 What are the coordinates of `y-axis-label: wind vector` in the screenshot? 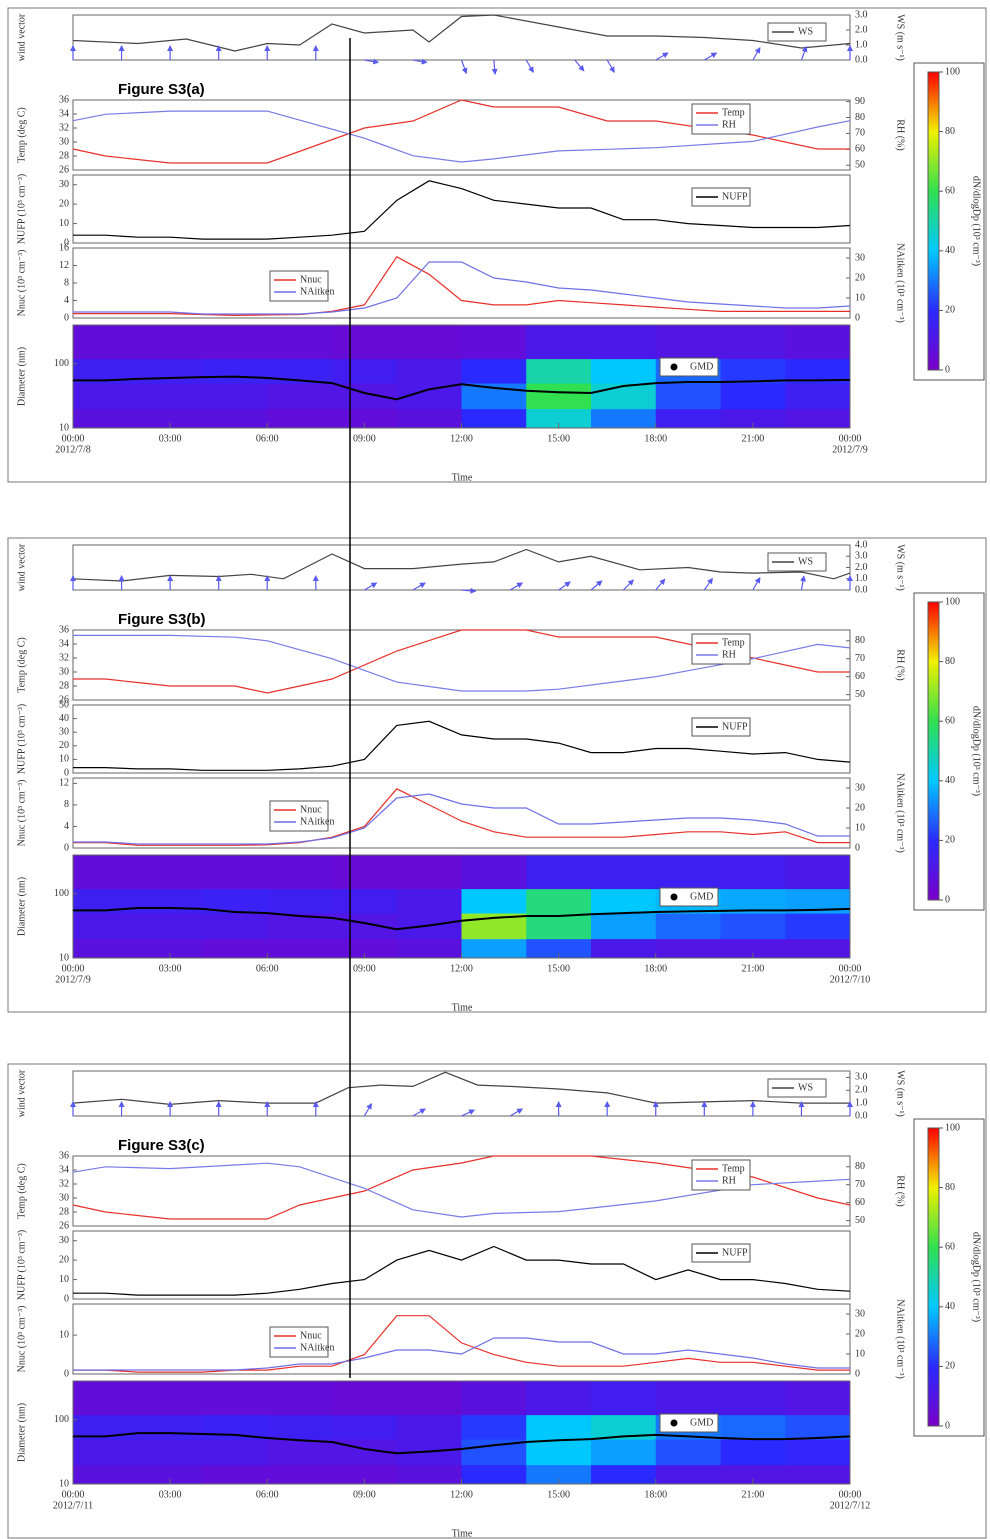 It's located at (21, 567).